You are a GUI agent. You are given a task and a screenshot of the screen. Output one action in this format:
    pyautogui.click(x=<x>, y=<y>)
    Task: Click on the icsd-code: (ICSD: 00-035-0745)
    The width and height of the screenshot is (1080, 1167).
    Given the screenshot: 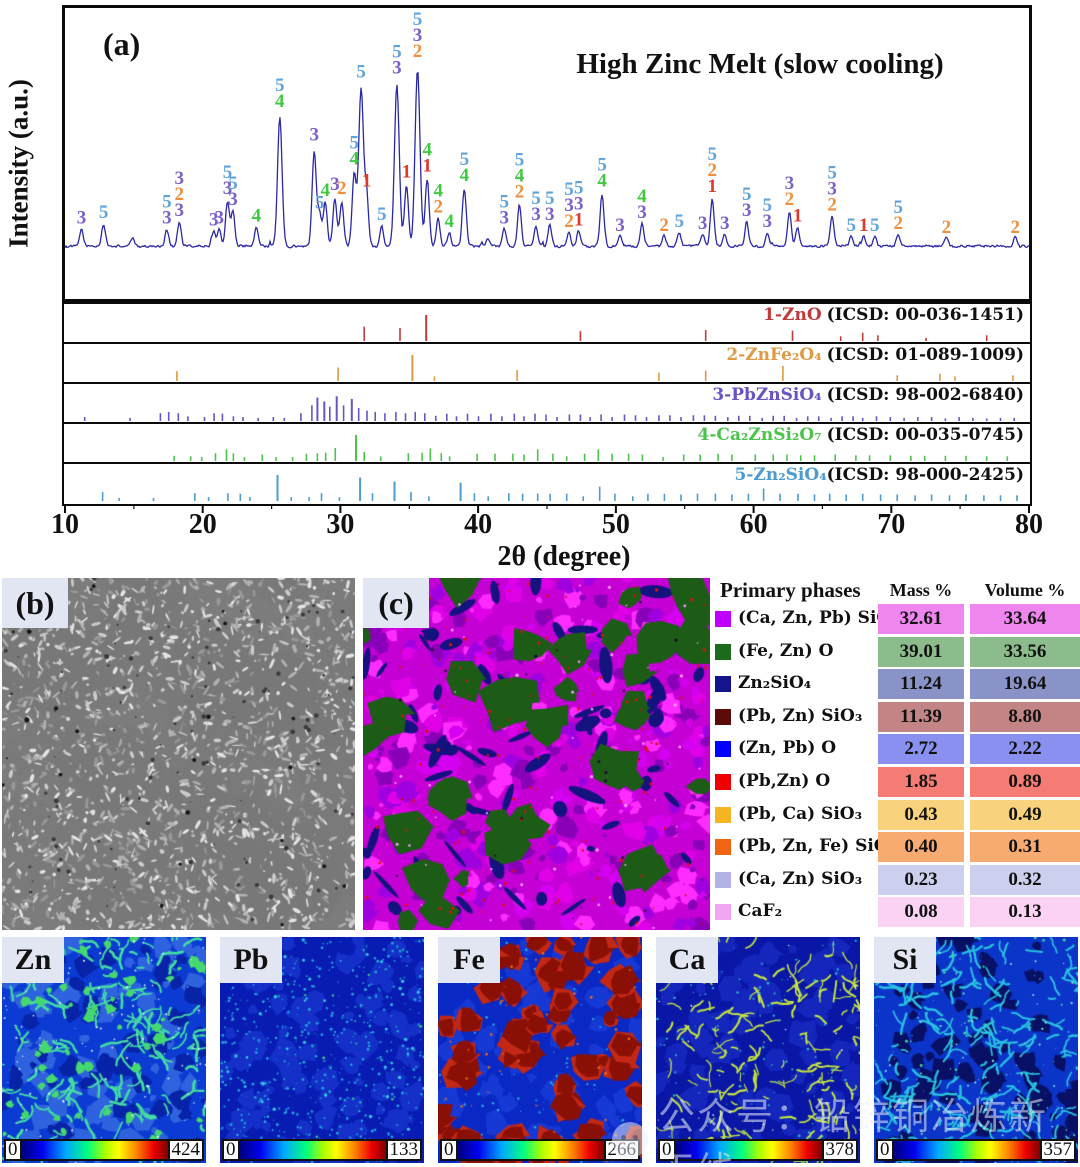 What is the action you would take?
    pyautogui.click(x=925, y=435)
    